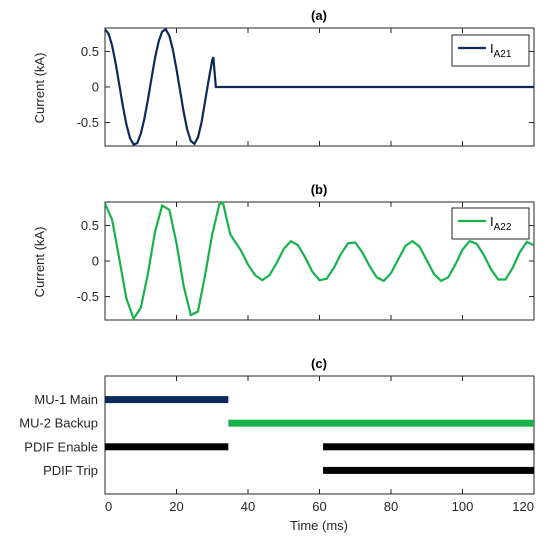 This screenshot has width=550, height=548. I want to click on category-label: MU-1 Main, so click(66, 399).